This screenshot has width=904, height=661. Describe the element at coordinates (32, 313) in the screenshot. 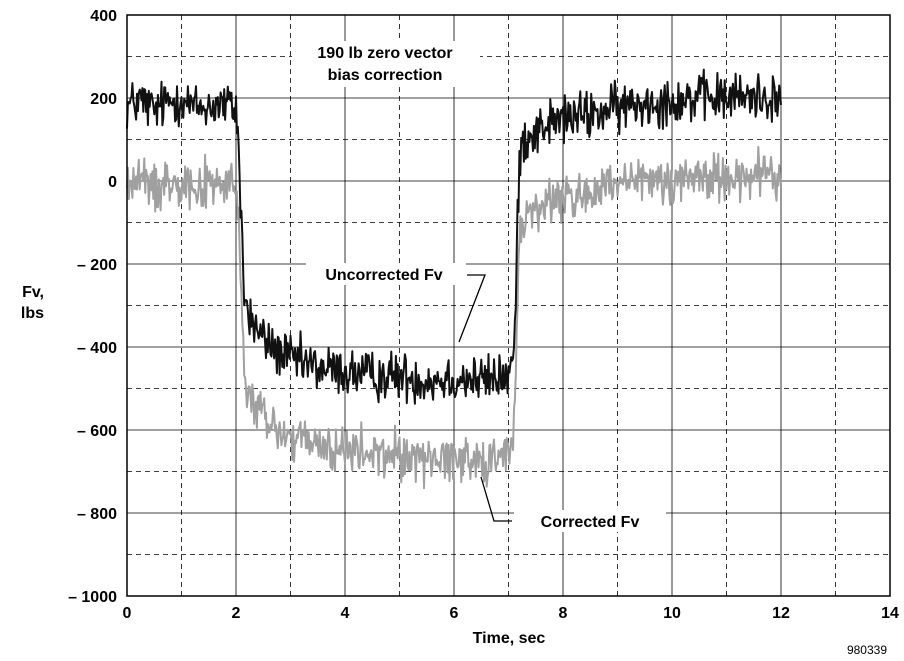

I see `y-axis-title-line2: lbs` at that location.